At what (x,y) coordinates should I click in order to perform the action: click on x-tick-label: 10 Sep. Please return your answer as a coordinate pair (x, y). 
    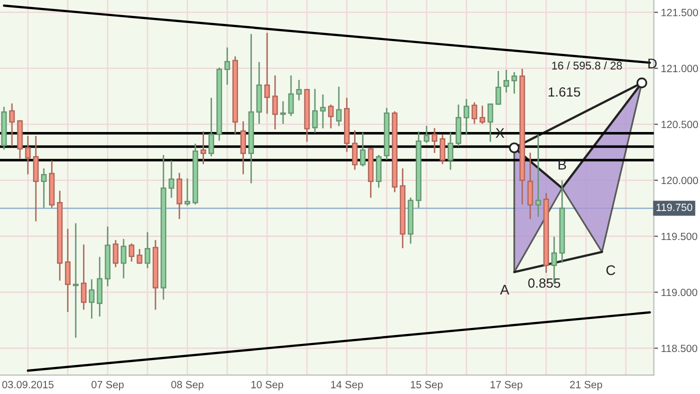
    Looking at the image, I should click on (267, 385).